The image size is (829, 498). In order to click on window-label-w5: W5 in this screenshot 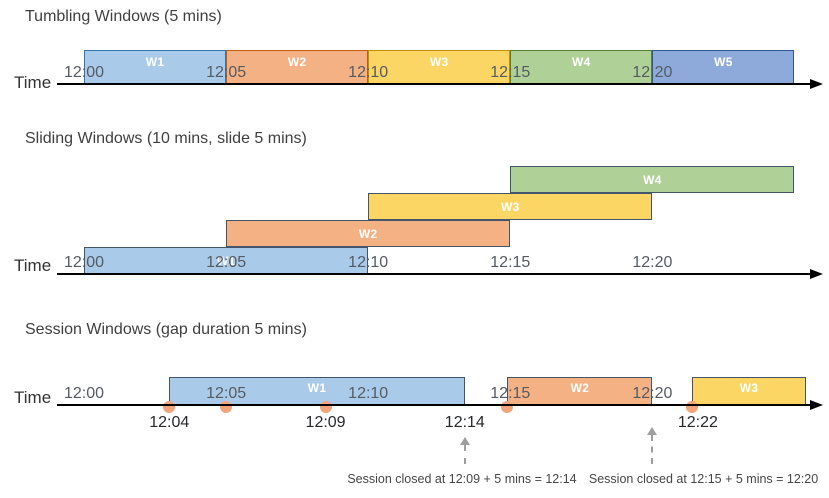, I will do `click(723, 62)`.